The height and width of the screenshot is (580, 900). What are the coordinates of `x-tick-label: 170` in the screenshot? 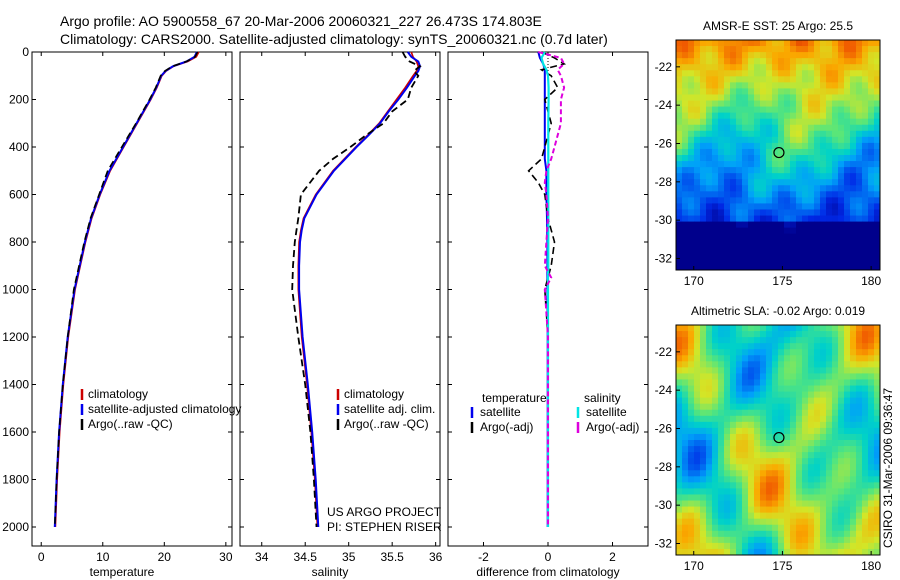 It's located at (694, 281).